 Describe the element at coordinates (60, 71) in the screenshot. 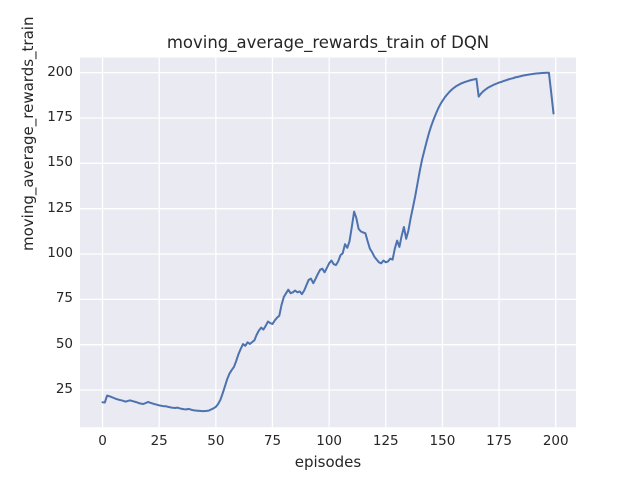

I see `y-tick-label: 200` at that location.